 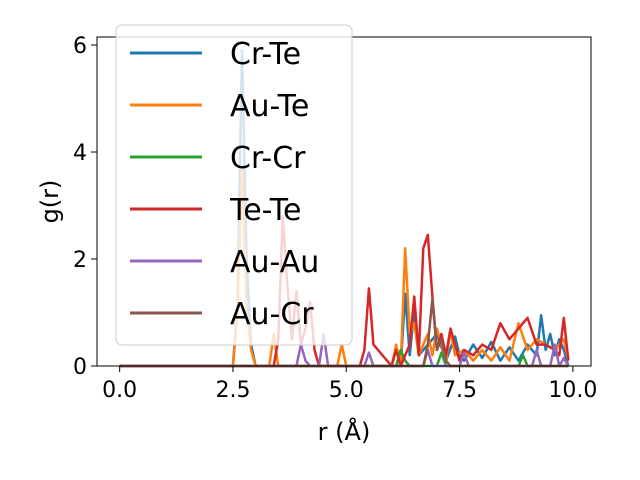 What do you see at coordinates (80, 367) in the screenshot?
I see `y-tick-label: 0` at bounding box center [80, 367].